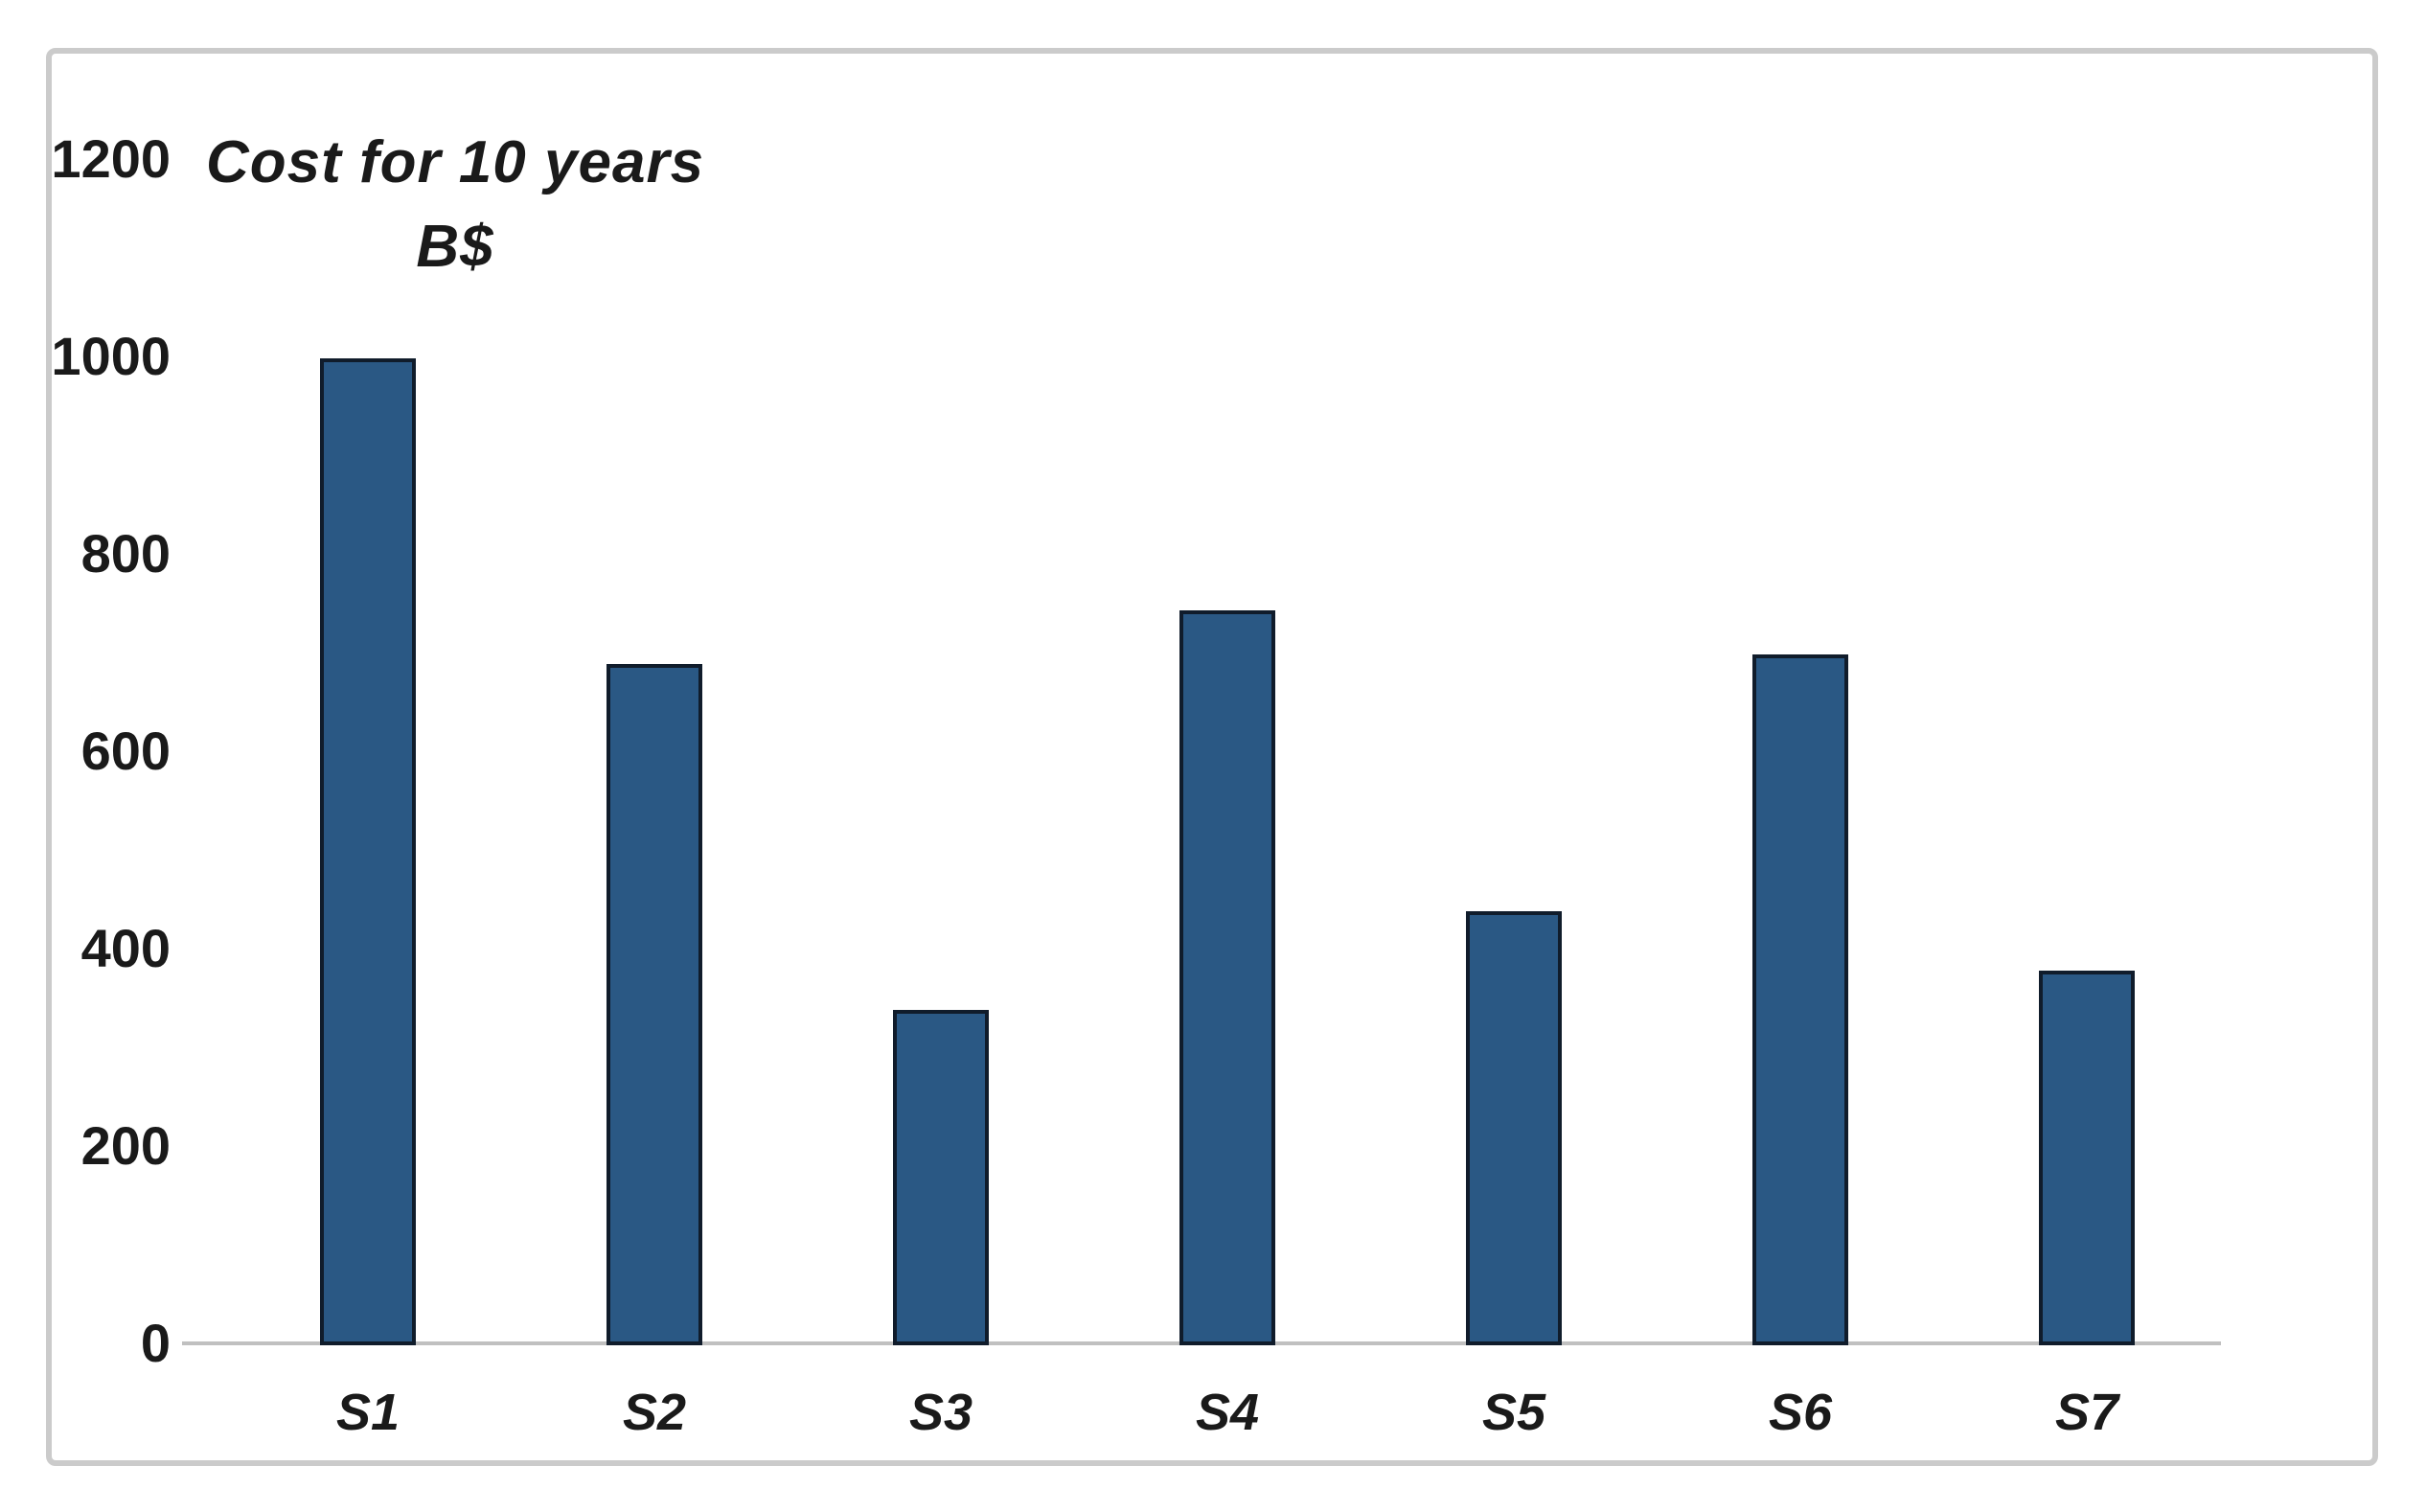 The height and width of the screenshot is (1512, 2426). I want to click on y-tick-label-400: 400, so click(125, 948).